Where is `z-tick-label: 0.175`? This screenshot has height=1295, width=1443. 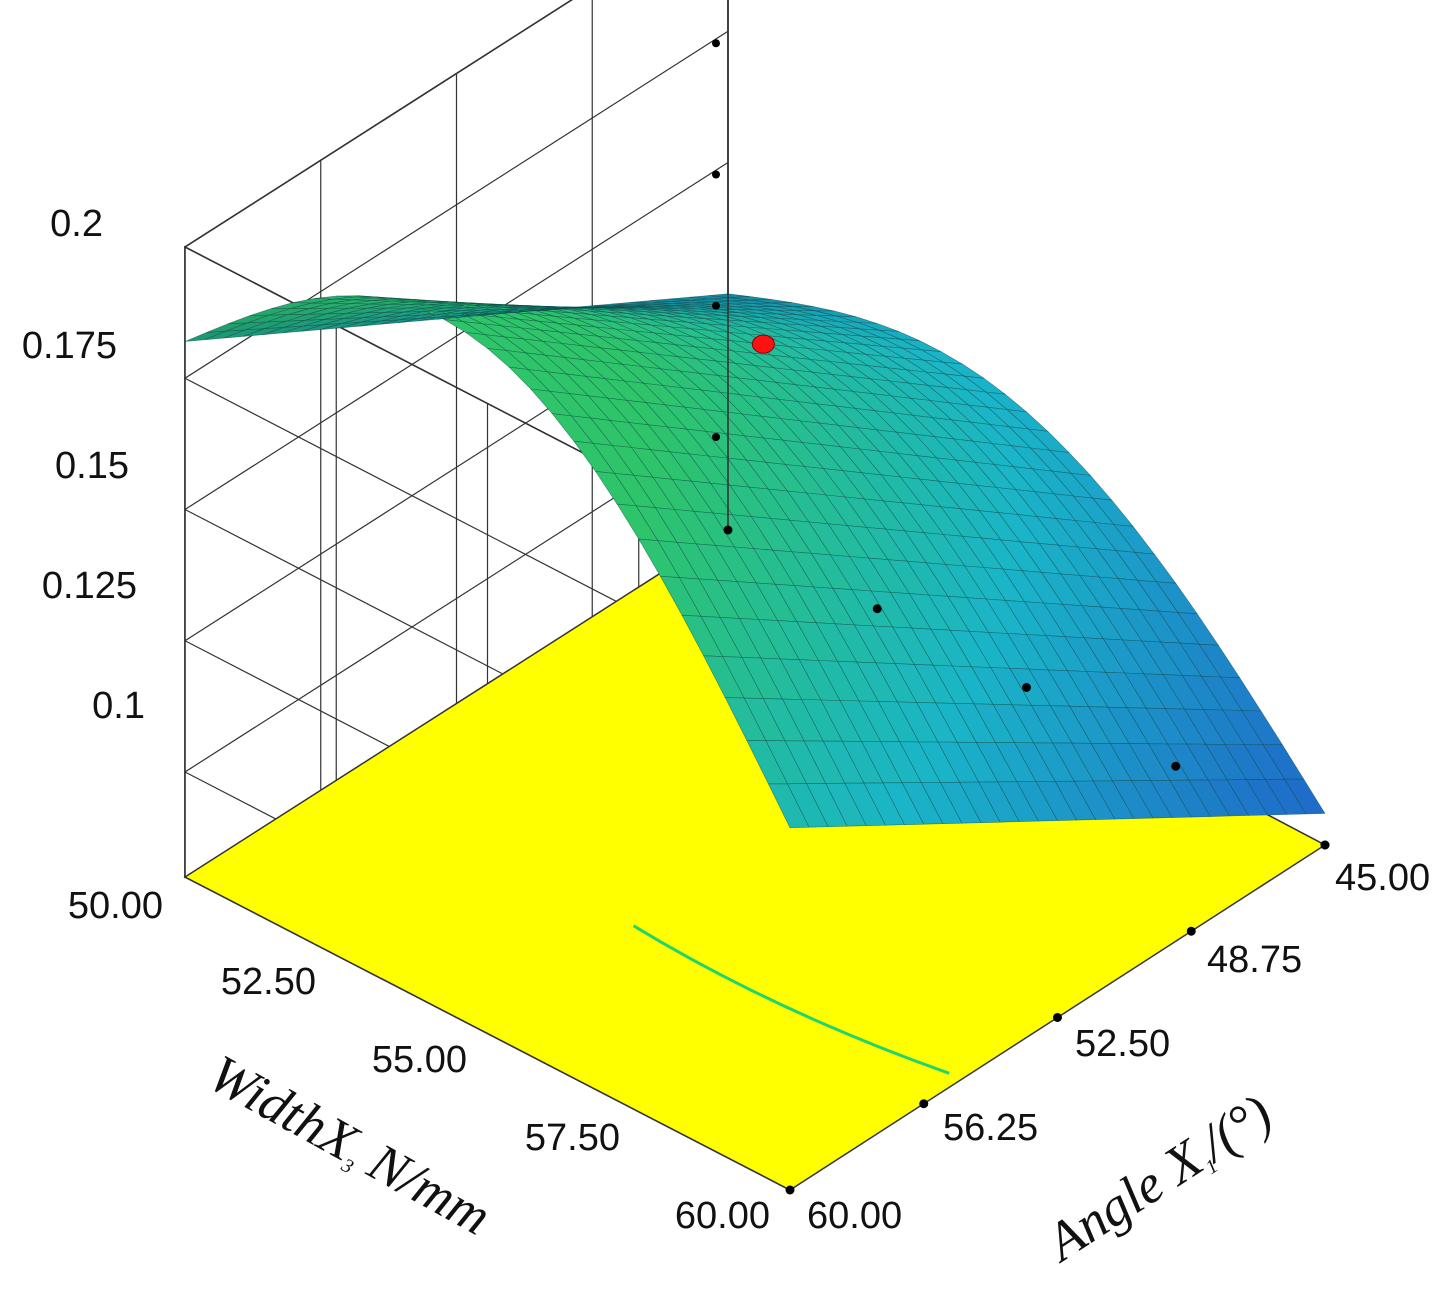
z-tick-label: 0.175 is located at coordinates (69, 346).